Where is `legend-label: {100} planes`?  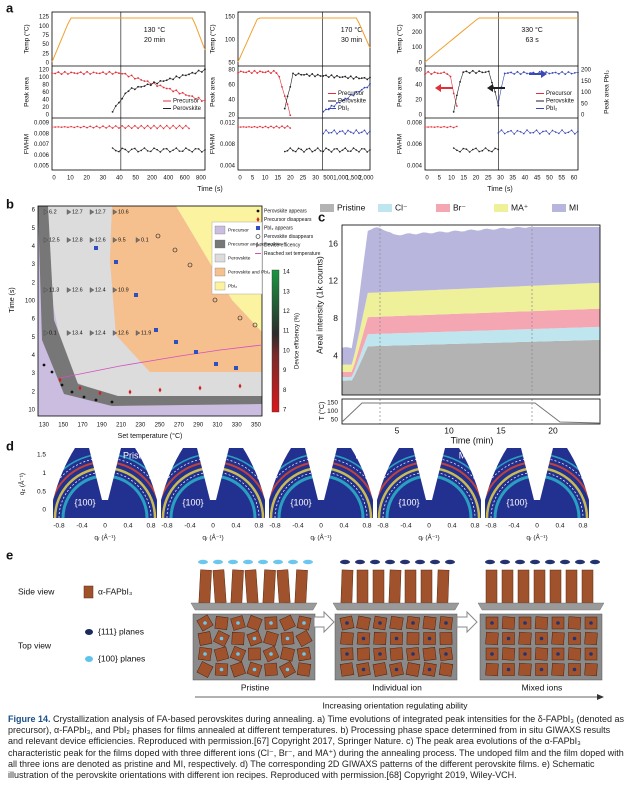
legend-label: {100} planes is located at coordinates (121, 658).